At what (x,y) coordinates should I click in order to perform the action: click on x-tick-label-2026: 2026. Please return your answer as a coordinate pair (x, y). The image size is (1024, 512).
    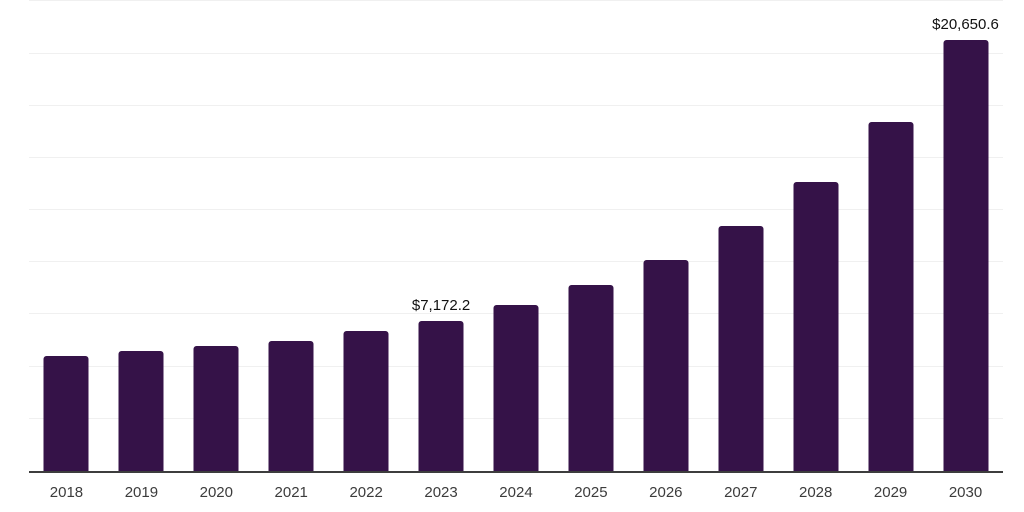
    Looking at the image, I should click on (666, 492).